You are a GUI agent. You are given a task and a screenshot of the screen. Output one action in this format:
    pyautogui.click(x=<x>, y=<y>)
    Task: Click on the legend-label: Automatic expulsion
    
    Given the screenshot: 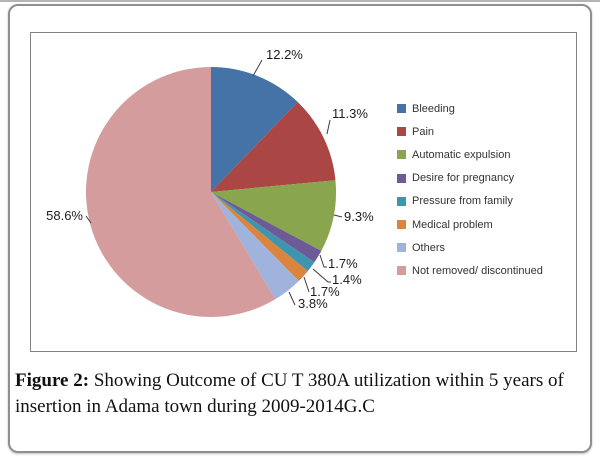 What is the action you would take?
    pyautogui.click(x=461, y=154)
    